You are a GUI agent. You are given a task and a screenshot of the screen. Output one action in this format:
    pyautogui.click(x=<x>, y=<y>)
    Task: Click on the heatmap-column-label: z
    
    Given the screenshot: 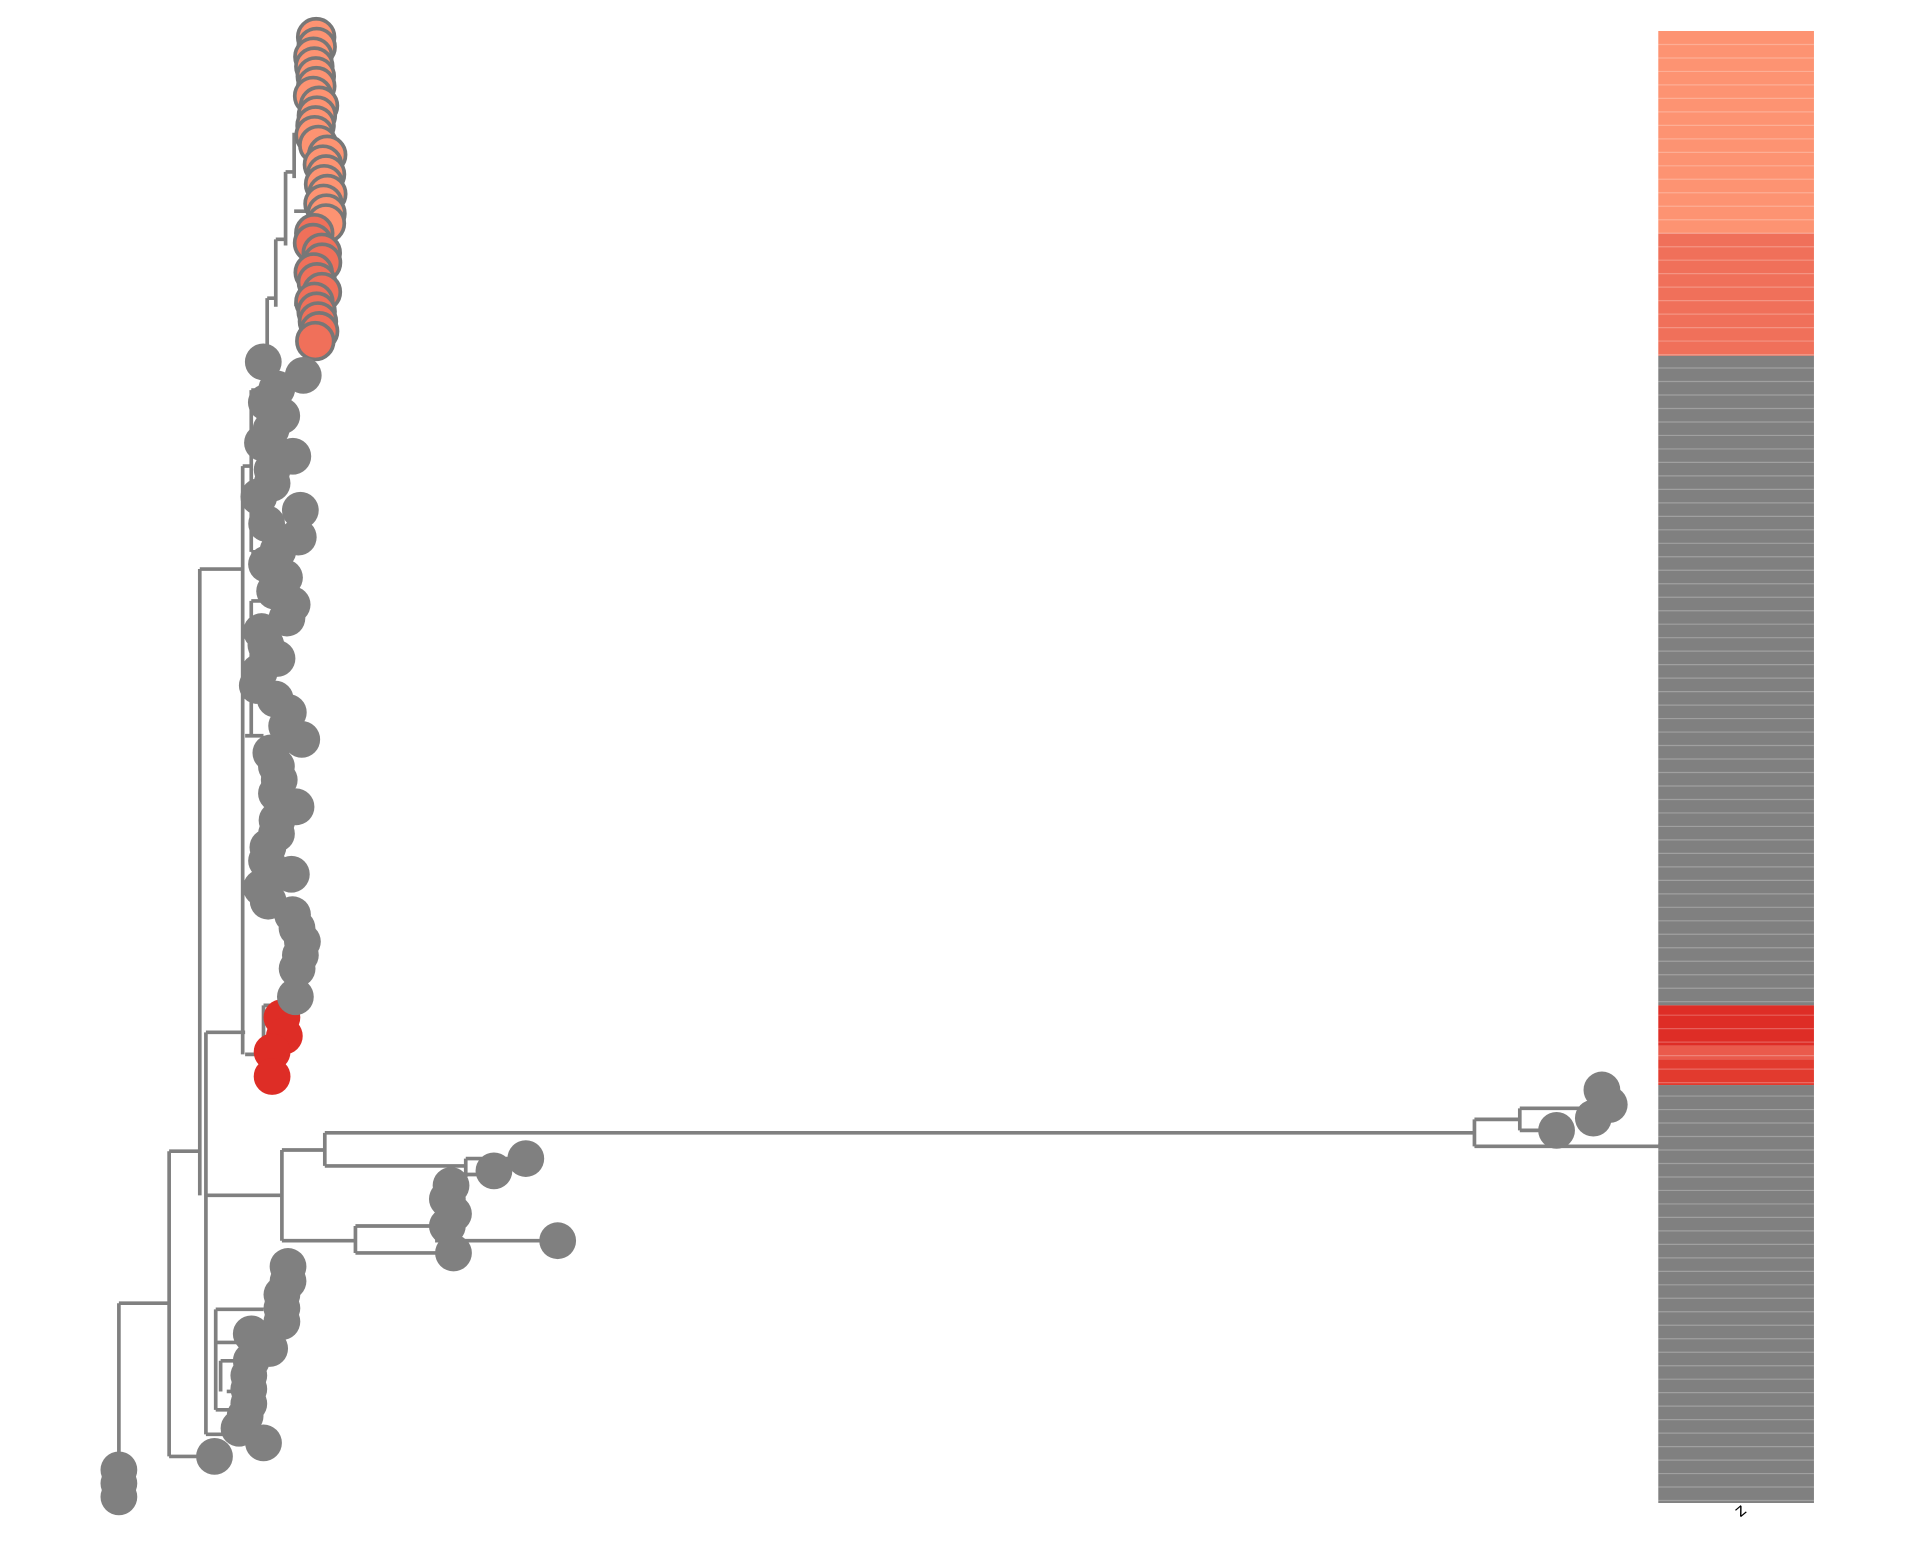 What is the action you would take?
    pyautogui.click(x=1741, y=1510)
    